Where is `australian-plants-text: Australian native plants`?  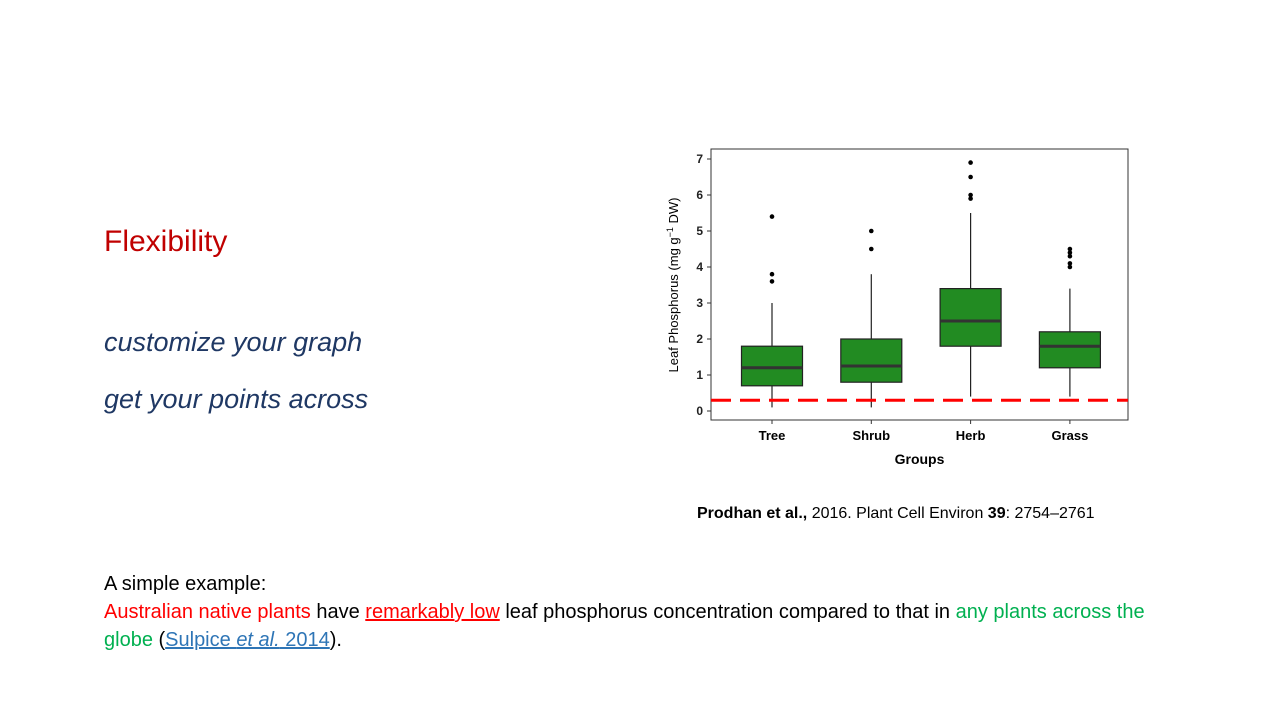
australian-plants-text: Australian native plants is located at coordinates (207, 612).